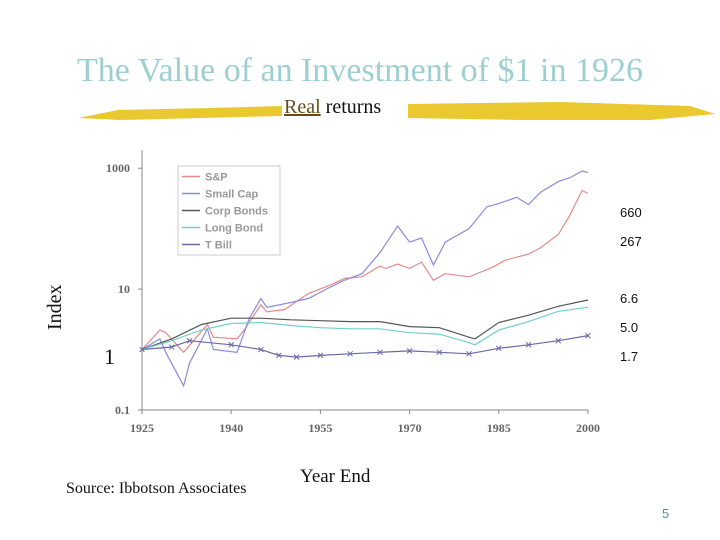 The width and height of the screenshot is (720, 540). I want to click on legend-label: S&P, so click(216, 178).